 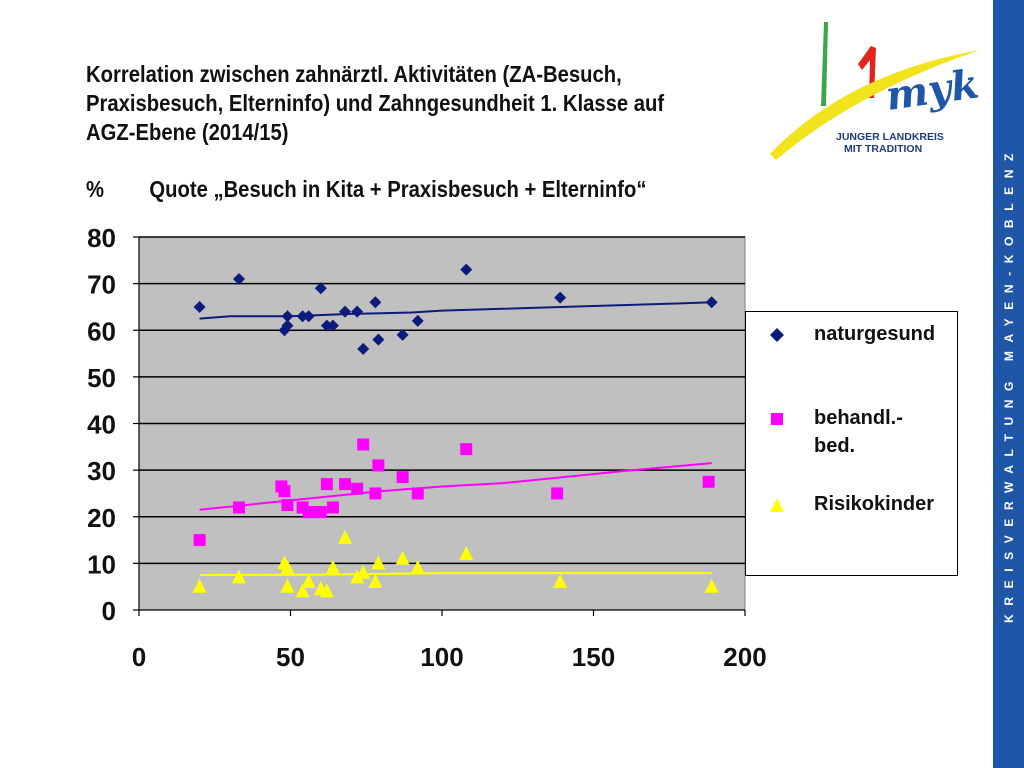 What do you see at coordinates (101, 331) in the screenshot?
I see `y-tick-label: 60` at bounding box center [101, 331].